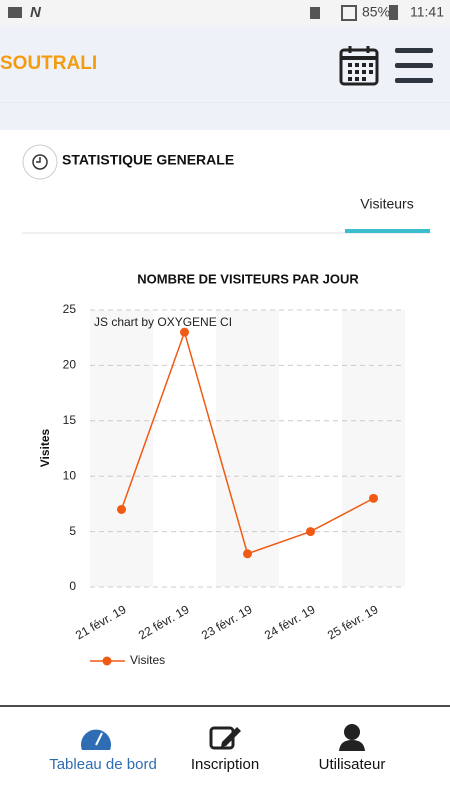 The width and height of the screenshot is (450, 800). Describe the element at coordinates (353, 622) in the screenshot. I see `x-tick-label: 25 févr. 19` at that location.